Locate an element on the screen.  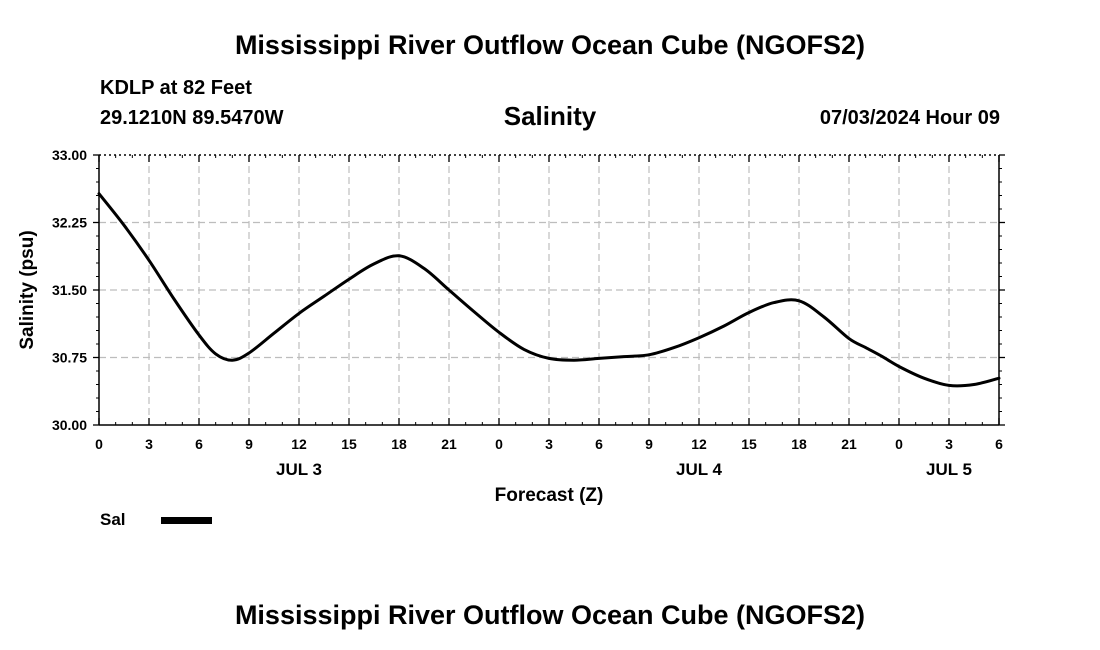
legend-label: Sal is located at coordinates (113, 519).